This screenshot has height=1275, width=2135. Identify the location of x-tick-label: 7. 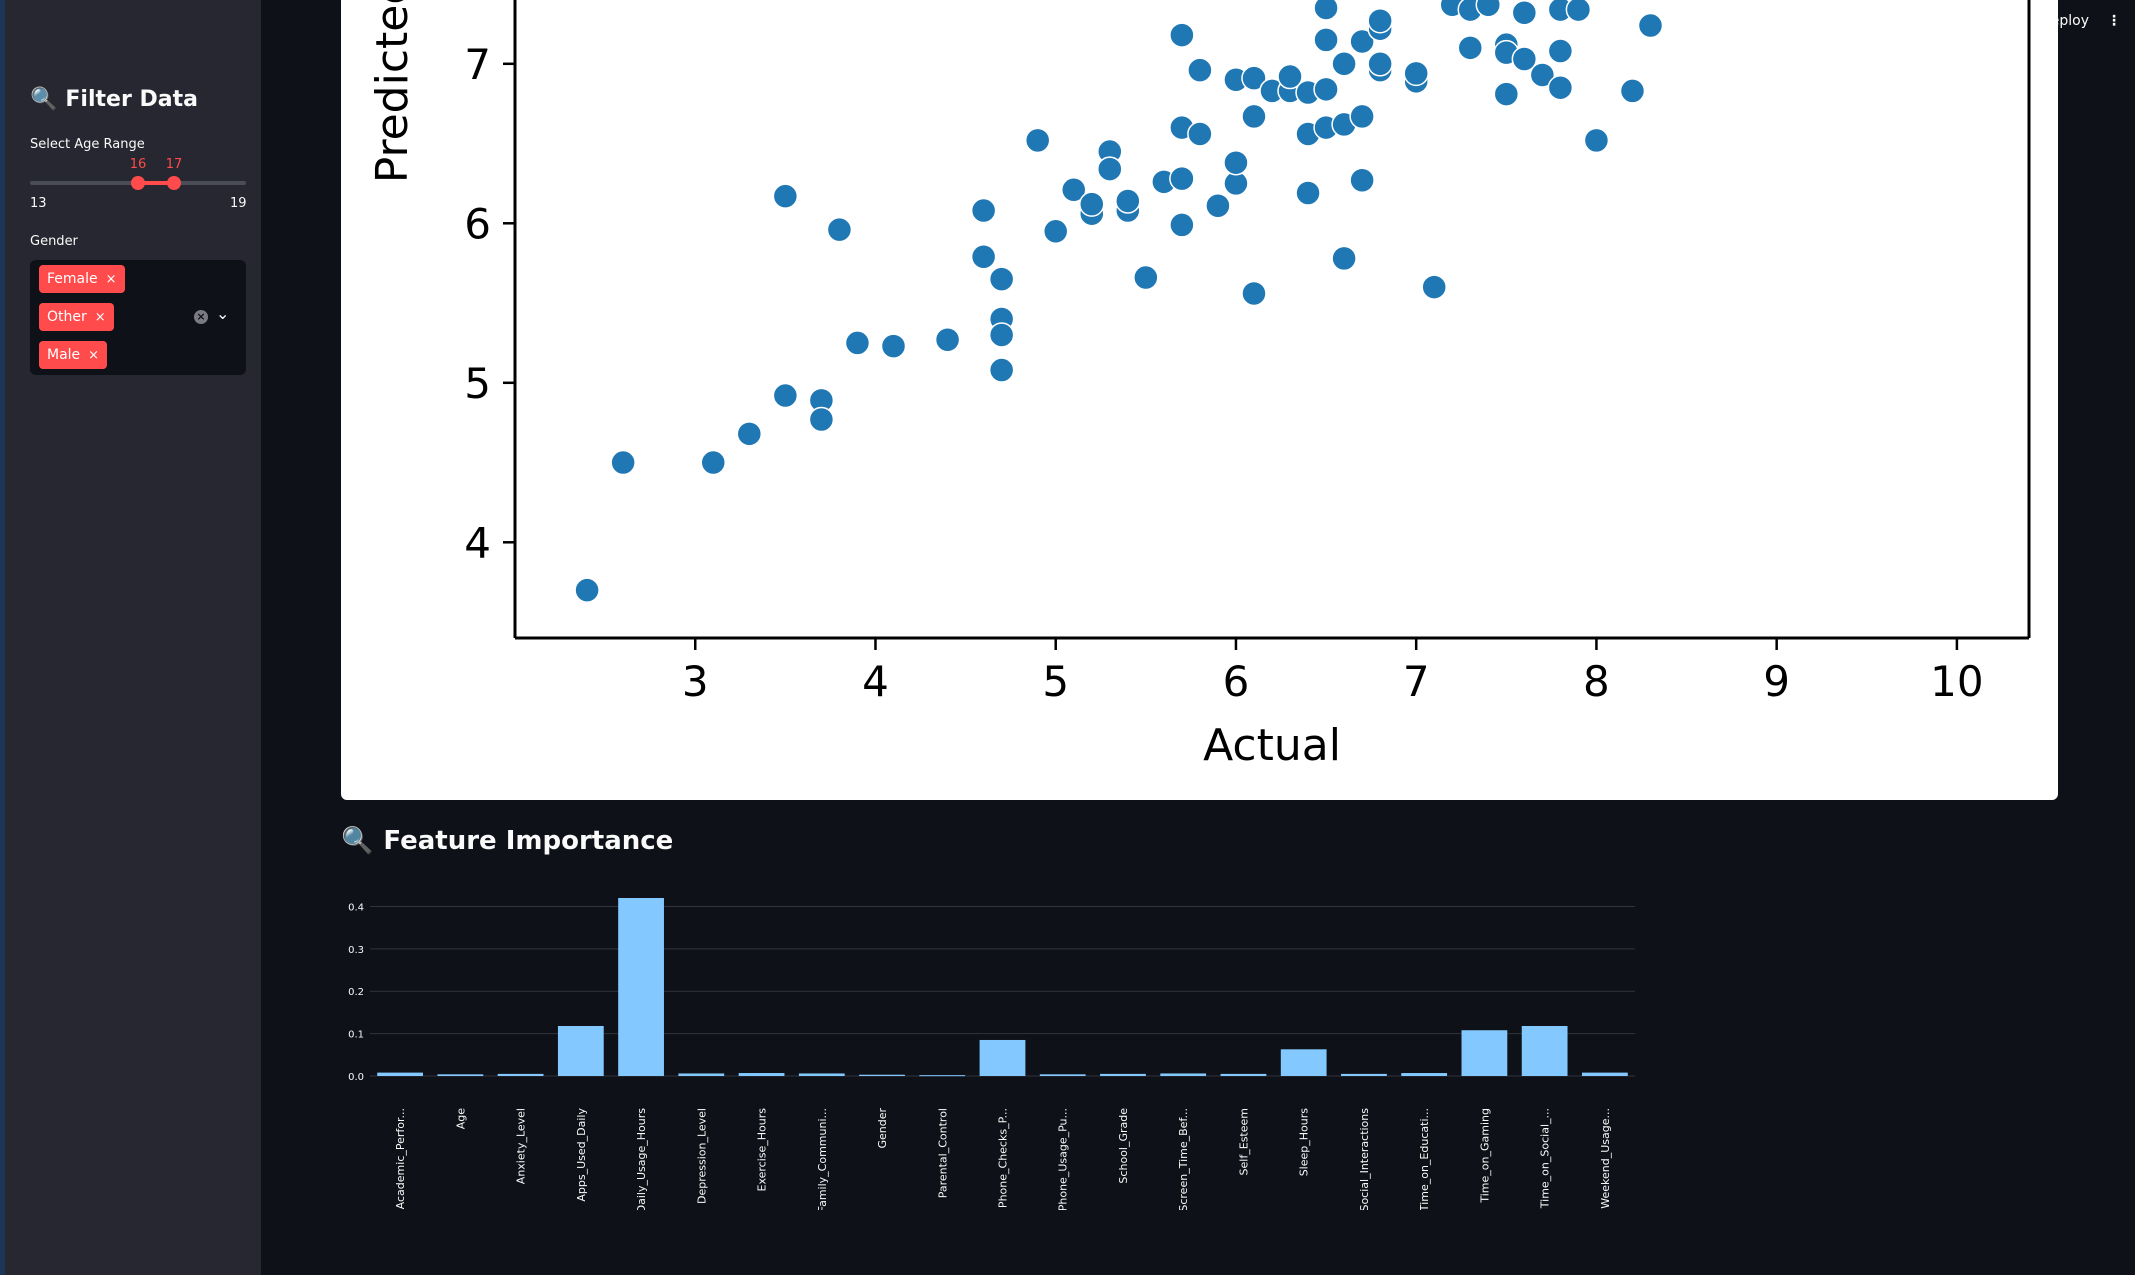
(1416, 681).